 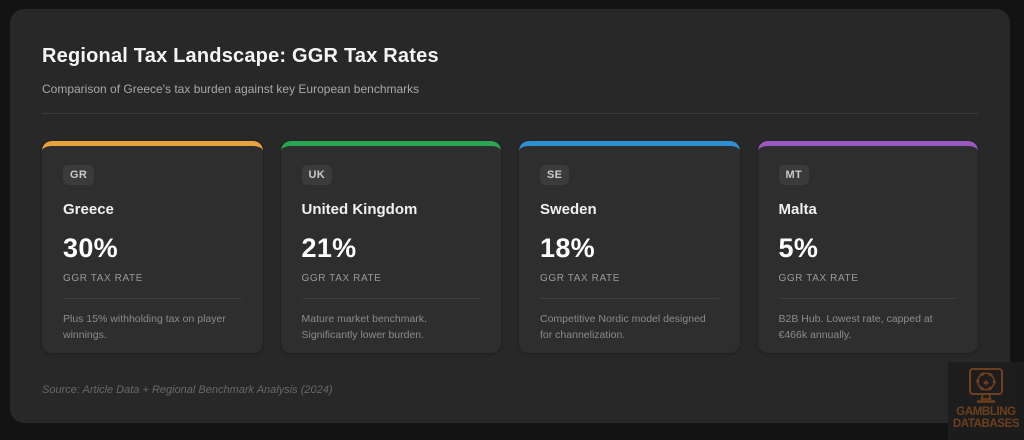 I want to click on monitor-casino-chip-icon: ♠, so click(x=986, y=385).